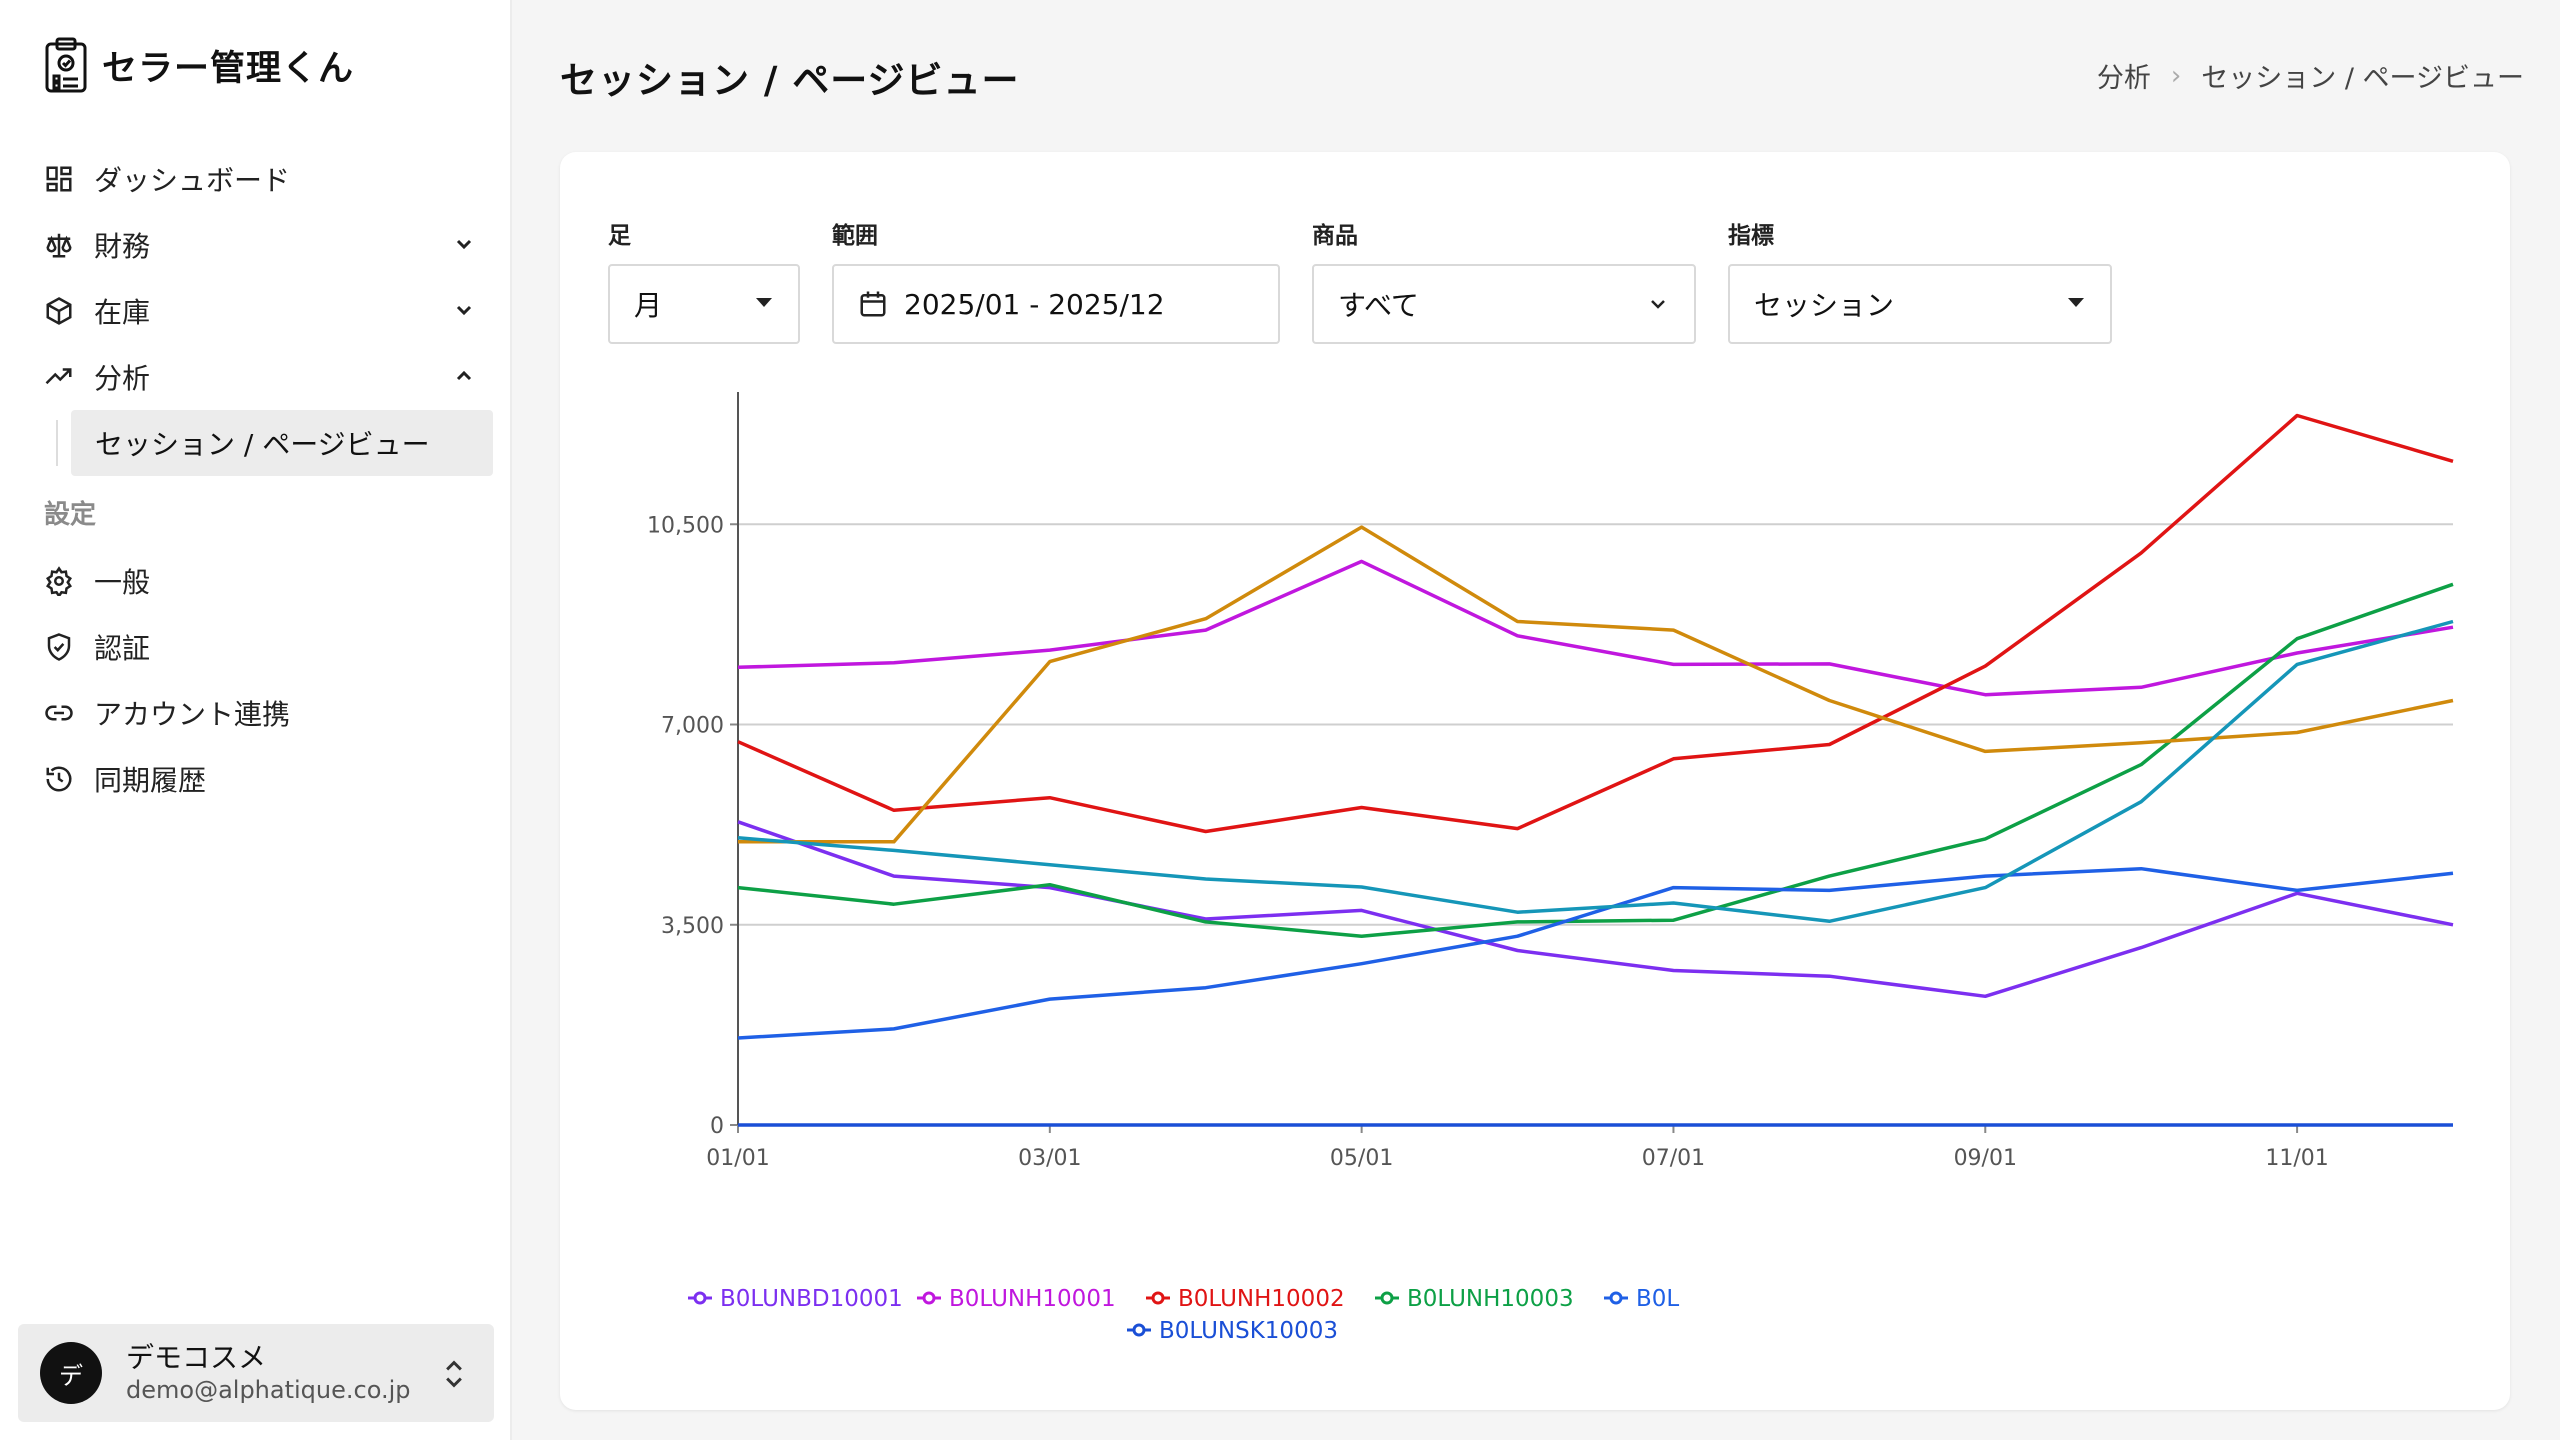 The image size is (2560, 1440). What do you see at coordinates (260, 779) in the screenshot?
I see `sidebar-item-sync-history: 同期履歴` at bounding box center [260, 779].